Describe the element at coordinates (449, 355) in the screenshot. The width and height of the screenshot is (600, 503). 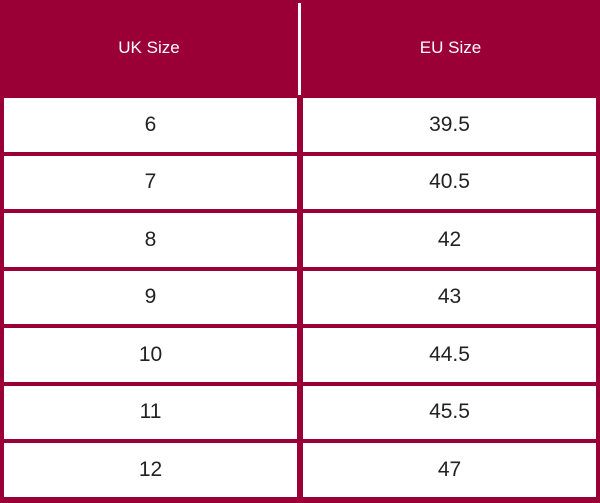
I see `table-cell: 44.5` at that location.